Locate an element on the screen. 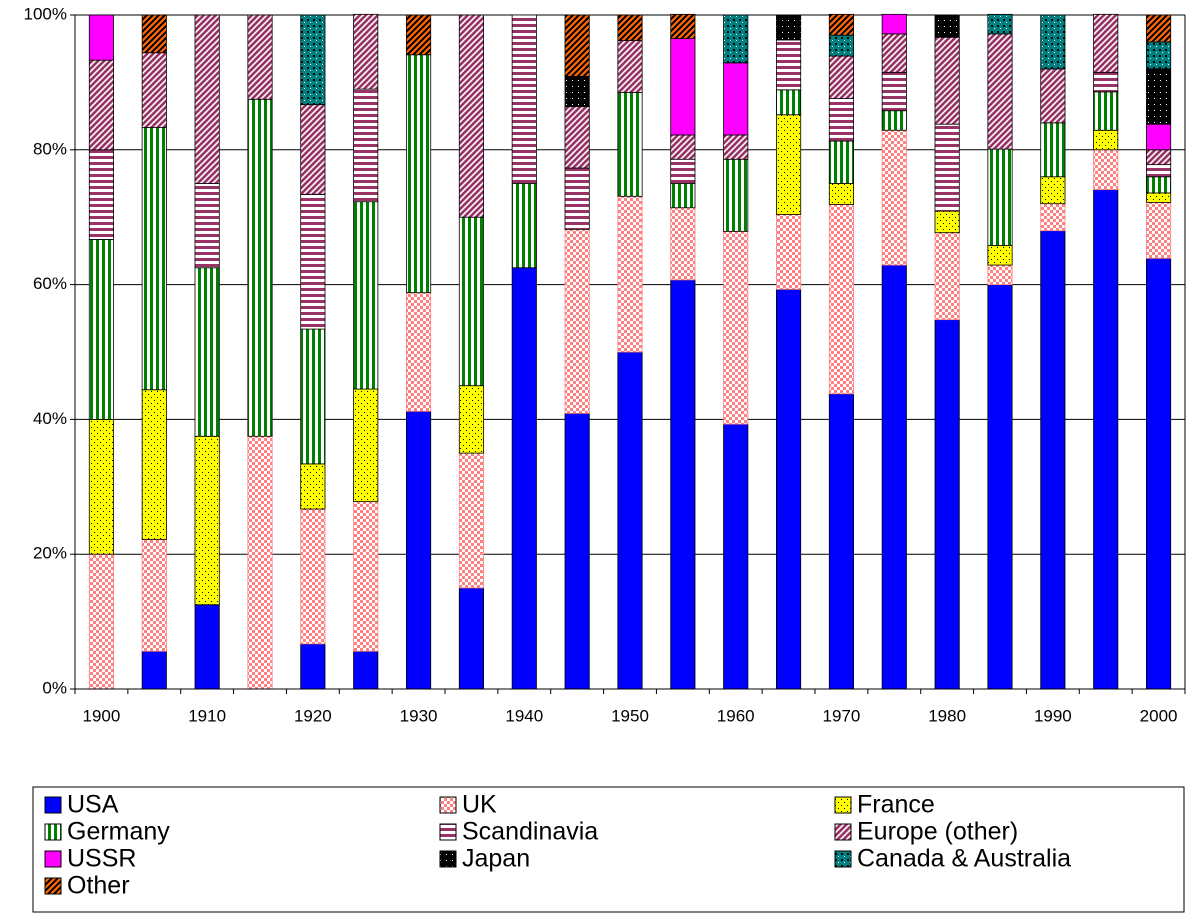 This screenshot has width=1195, height=922. legend-label: UK is located at coordinates (479, 805).